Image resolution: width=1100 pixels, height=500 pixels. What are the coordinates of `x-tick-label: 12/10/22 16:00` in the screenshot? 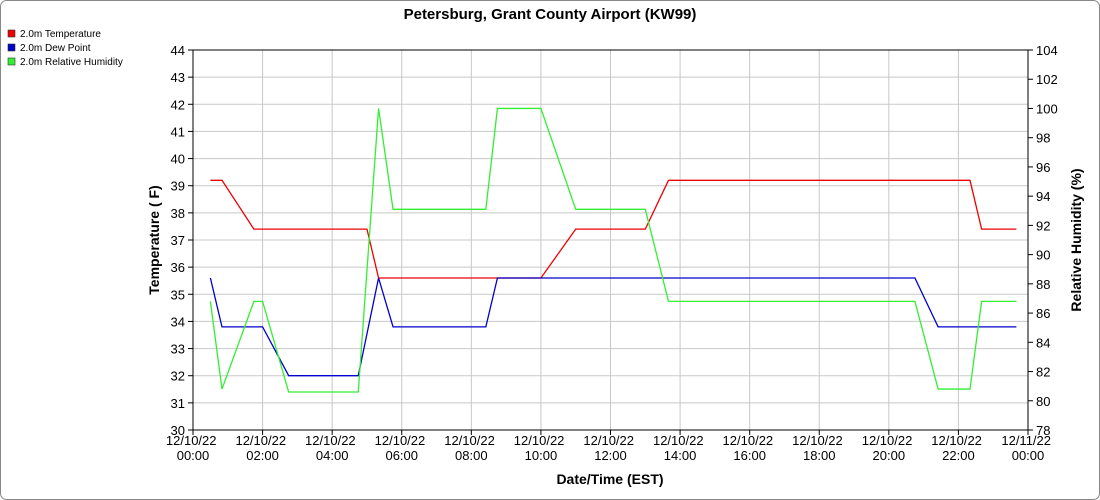 It's located at (750, 448).